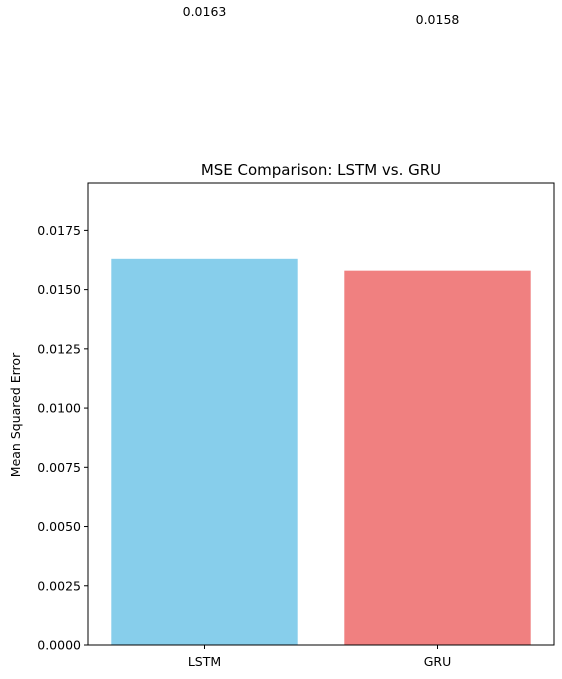  What do you see at coordinates (205, 11) in the screenshot?
I see `value-label-lstm: 0.0163` at bounding box center [205, 11].